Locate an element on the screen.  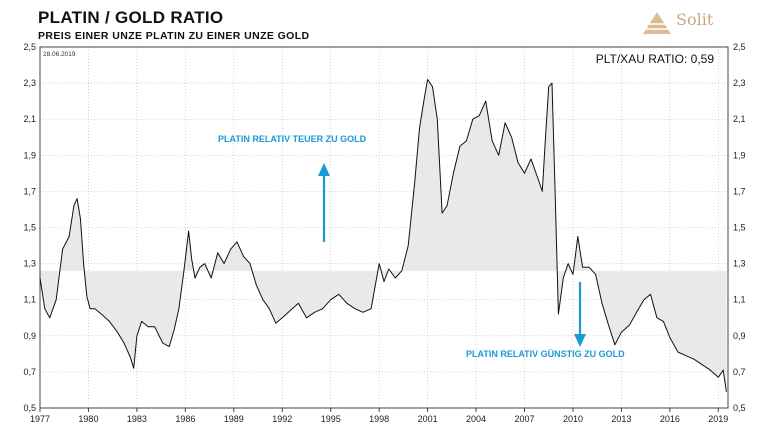
x-tick-label: 1980 is located at coordinates (88, 419).